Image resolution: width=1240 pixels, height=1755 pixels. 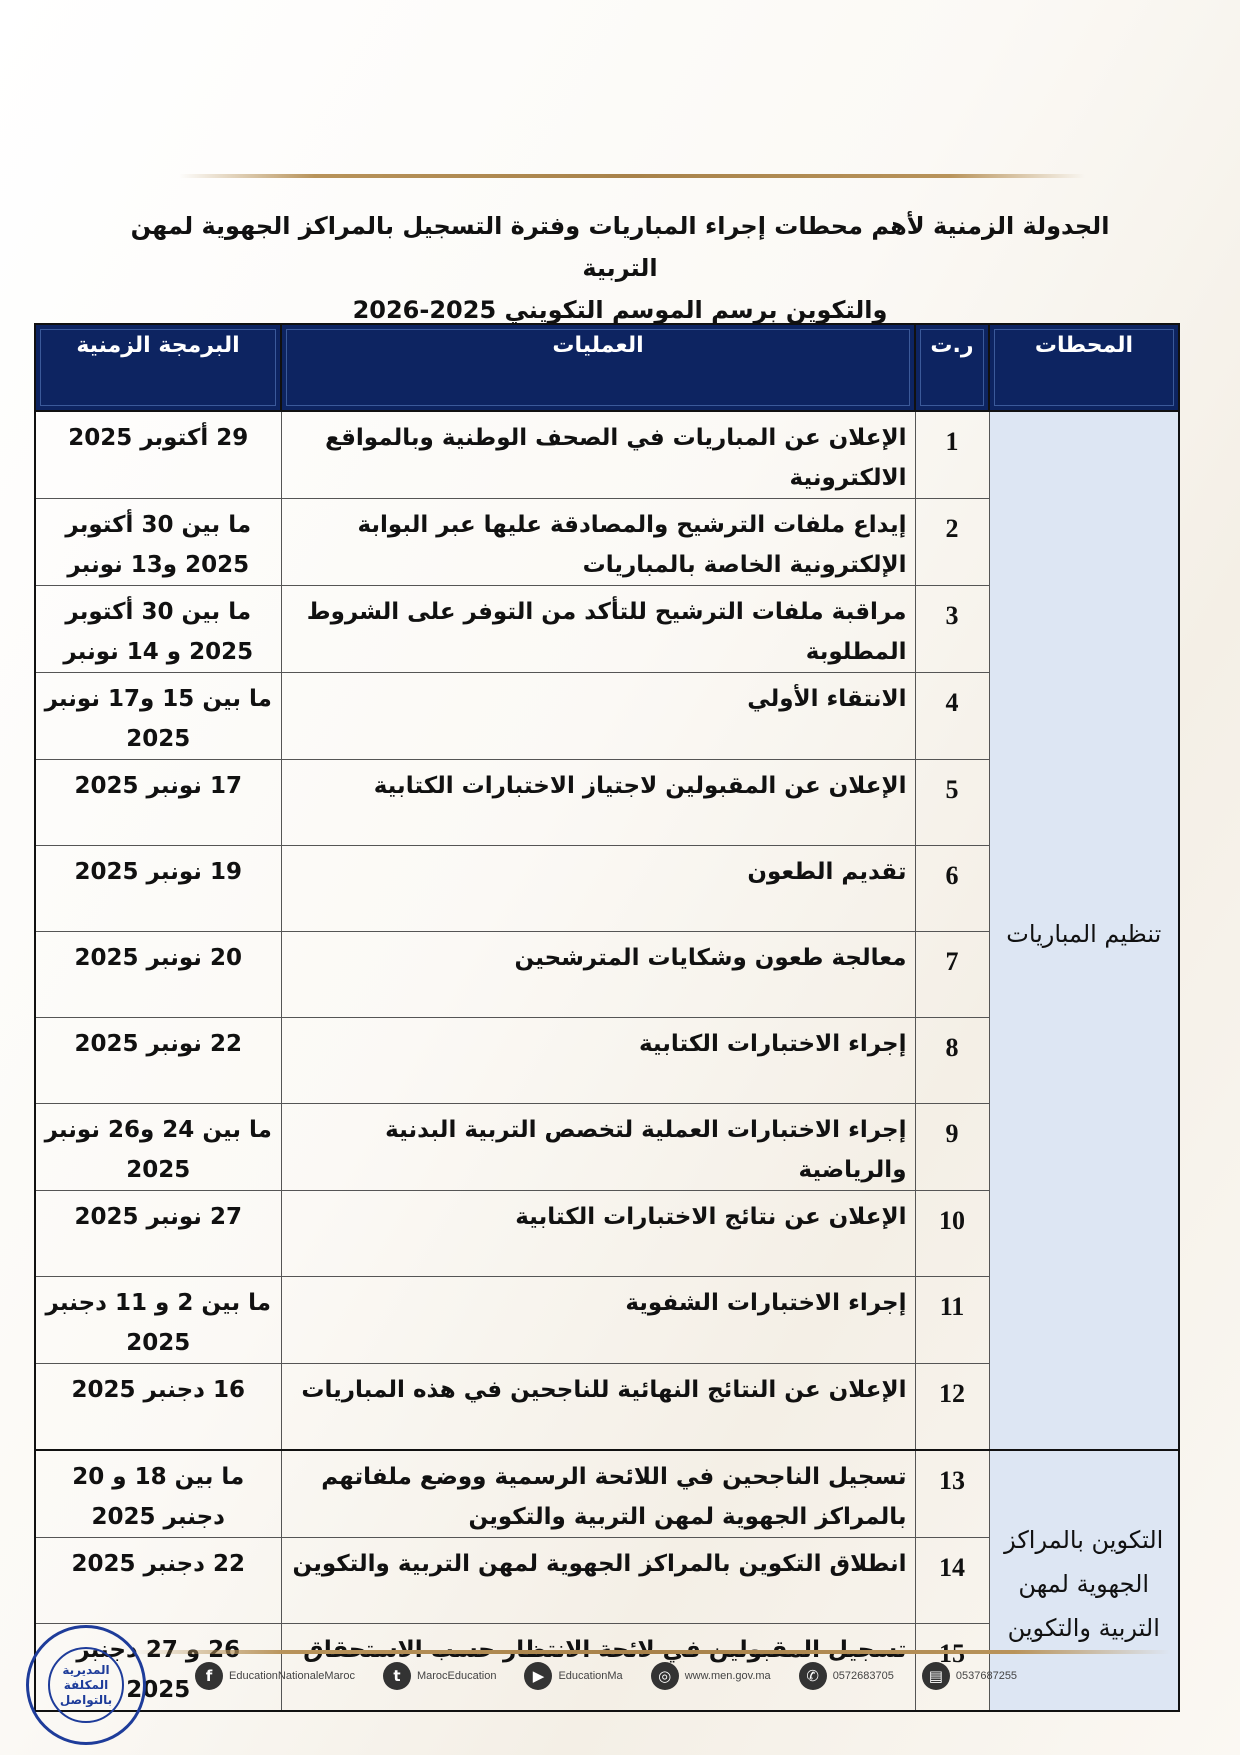 What do you see at coordinates (158, 1407) in the screenshot?
I see `date-cell: 16 دجنبر 2025` at bounding box center [158, 1407].